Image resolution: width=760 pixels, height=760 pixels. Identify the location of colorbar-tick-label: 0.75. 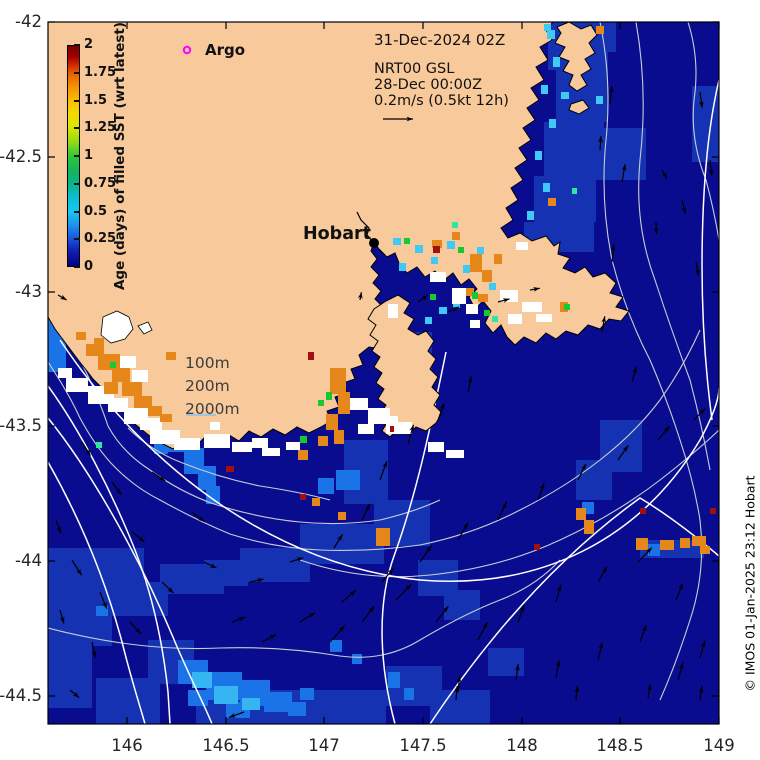
(100, 183).